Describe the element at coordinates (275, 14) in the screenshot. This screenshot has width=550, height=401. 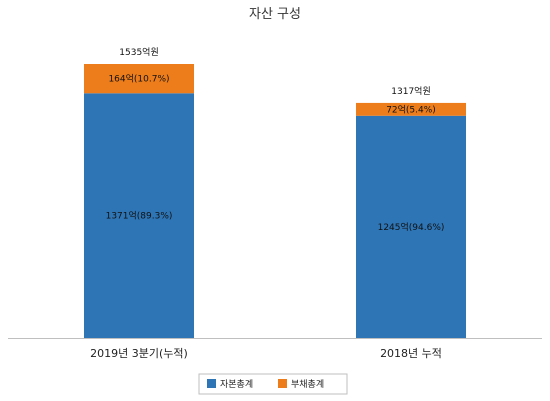
I see `chart-title: 자산 구성` at that location.